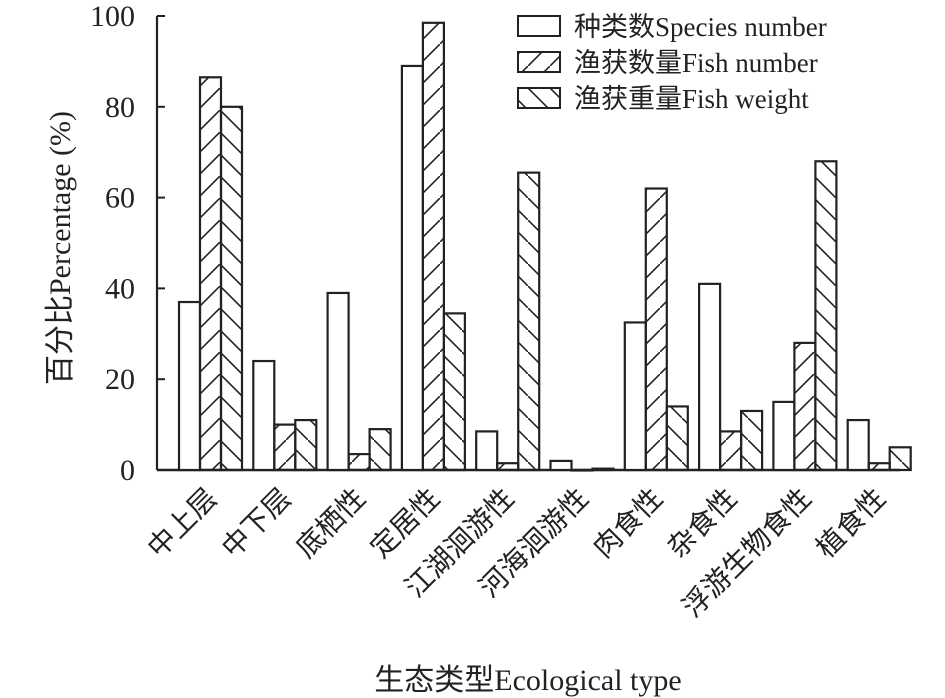 The height and width of the screenshot is (698, 945). I want to click on x-category-label: 中上层, so click(182, 523).